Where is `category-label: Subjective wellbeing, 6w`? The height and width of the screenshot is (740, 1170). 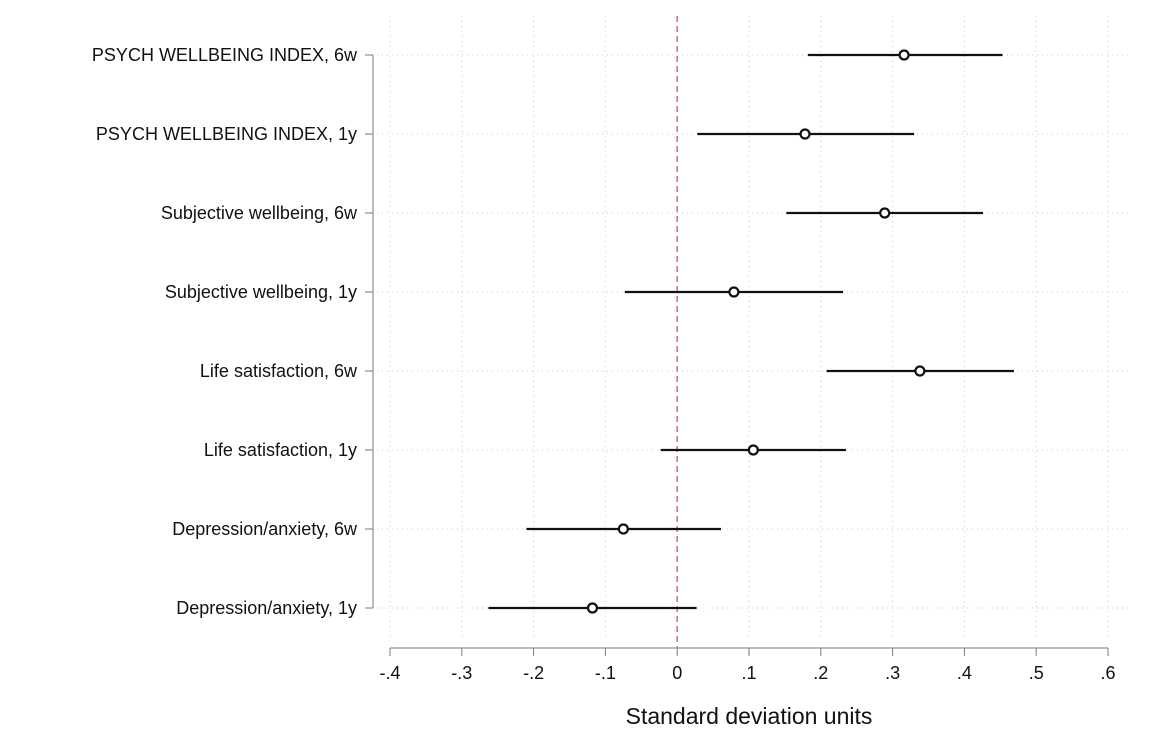 category-label: Subjective wellbeing, 6w is located at coordinates (259, 213).